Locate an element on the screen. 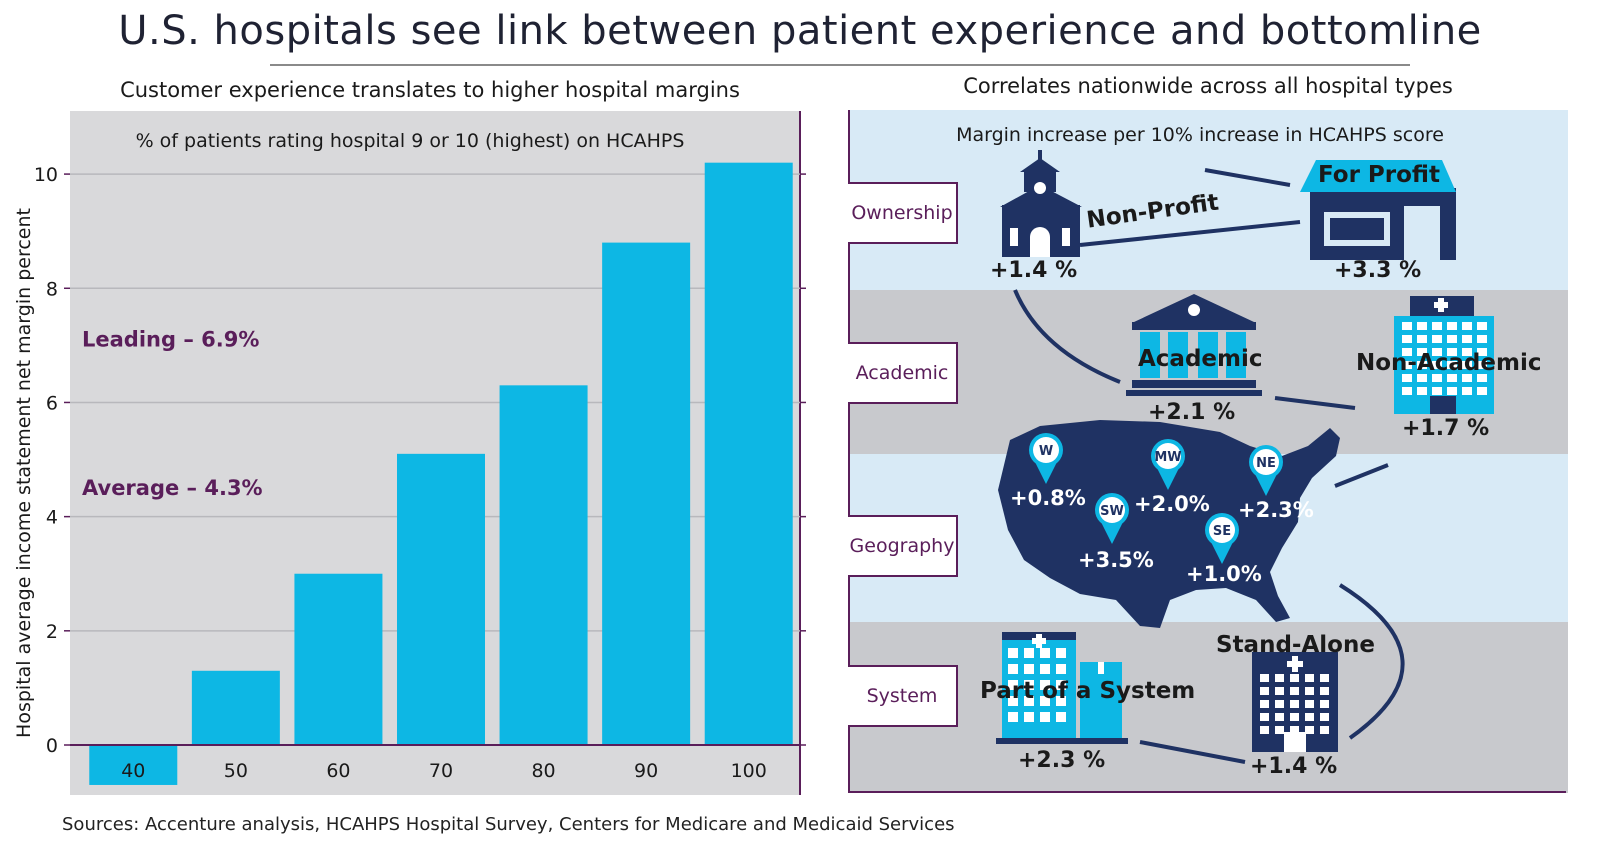 The image size is (1600, 865). system-buildings-icon is located at coordinates (1062, 688).